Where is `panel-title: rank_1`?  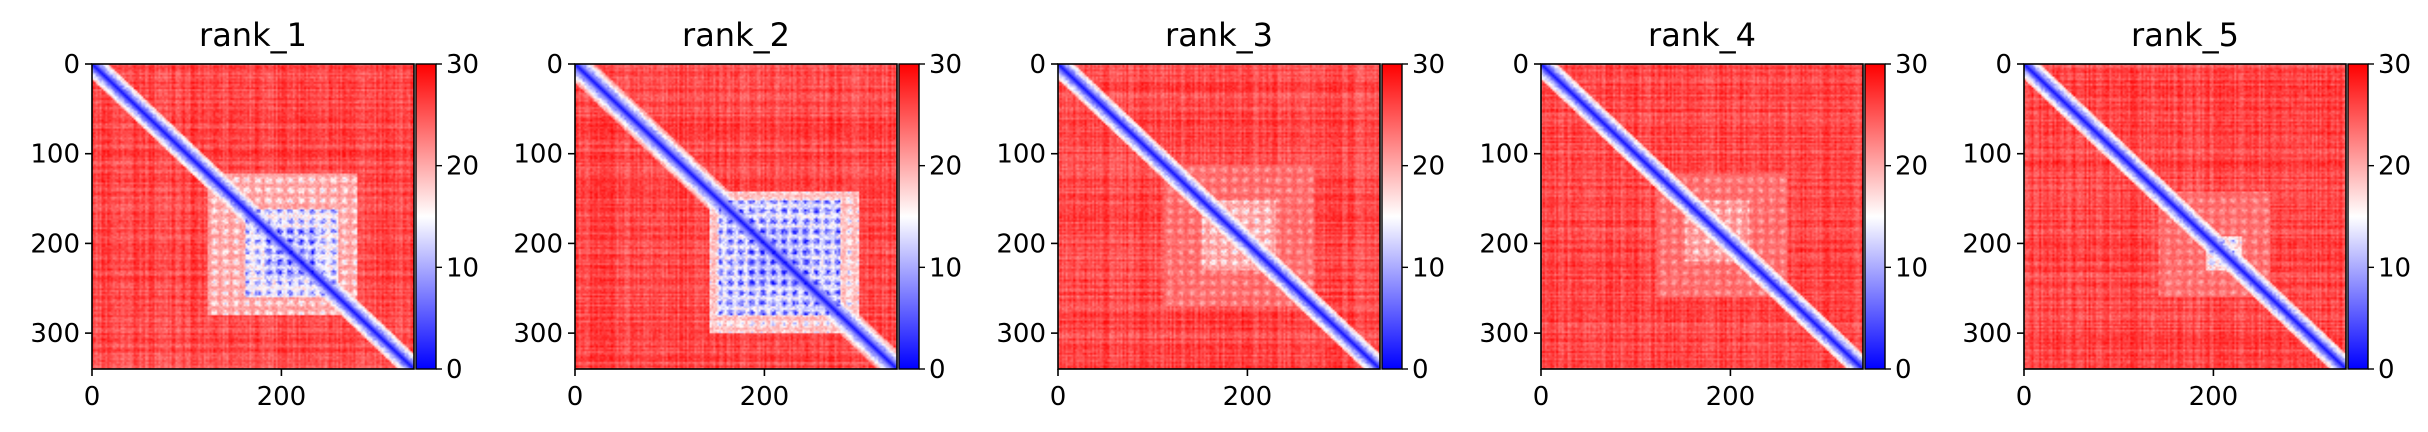 panel-title: rank_1 is located at coordinates (253, 35).